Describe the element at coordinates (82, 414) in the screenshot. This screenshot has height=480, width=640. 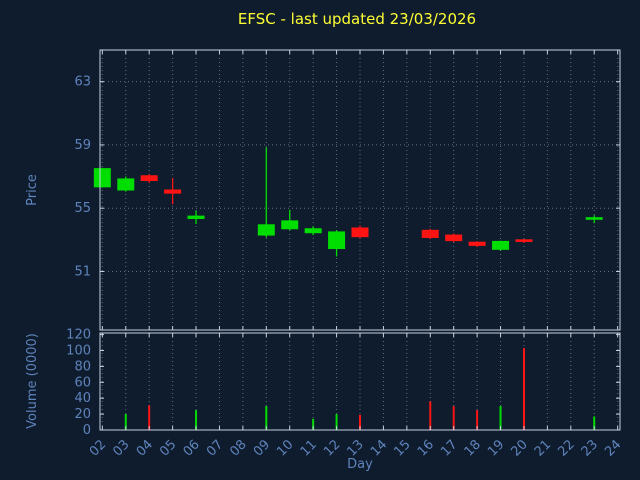
I see `tick-label: 20` at that location.